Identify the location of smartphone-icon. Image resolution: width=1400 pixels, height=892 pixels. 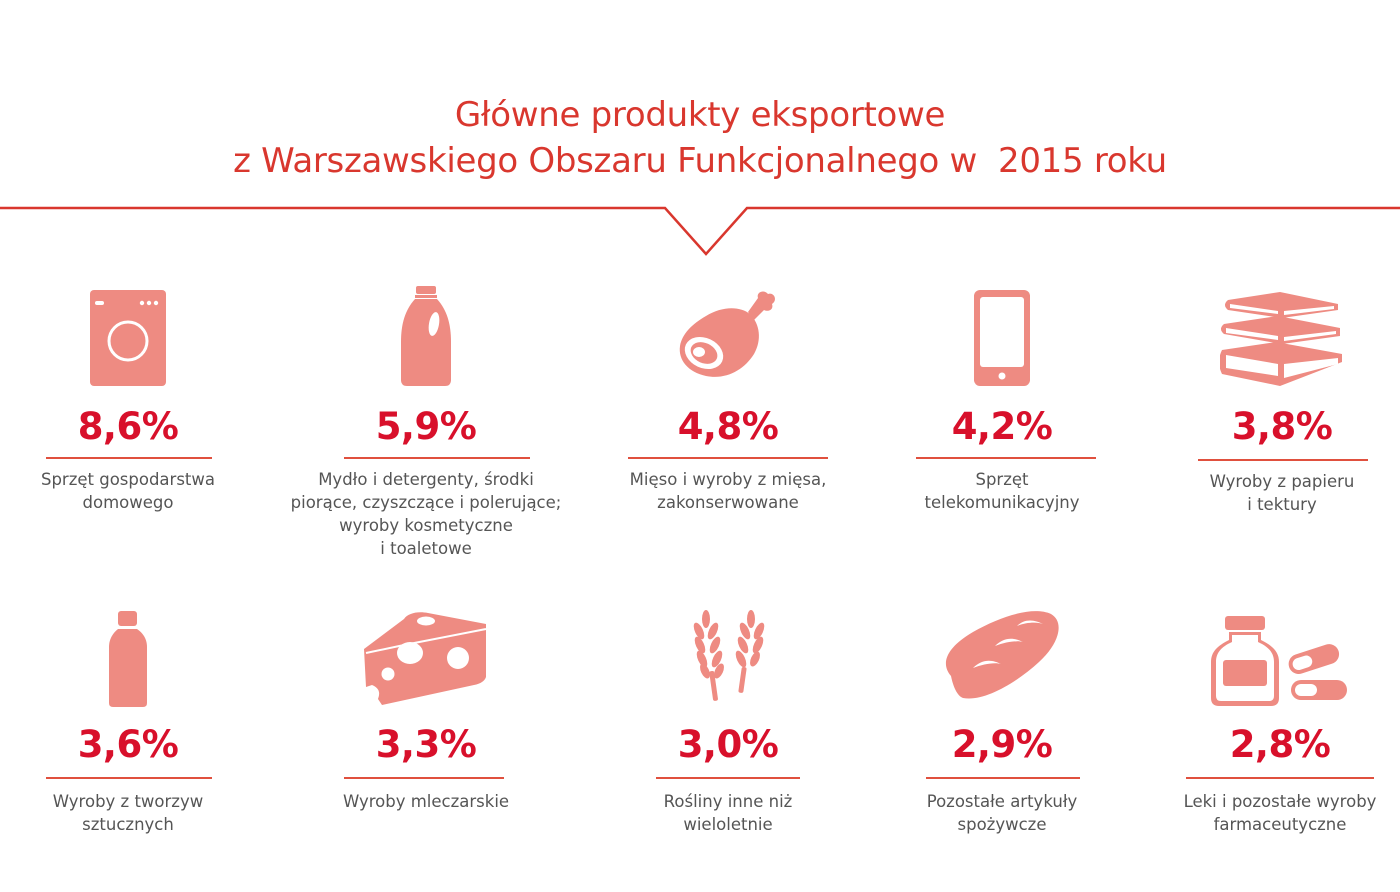
(1002, 338).